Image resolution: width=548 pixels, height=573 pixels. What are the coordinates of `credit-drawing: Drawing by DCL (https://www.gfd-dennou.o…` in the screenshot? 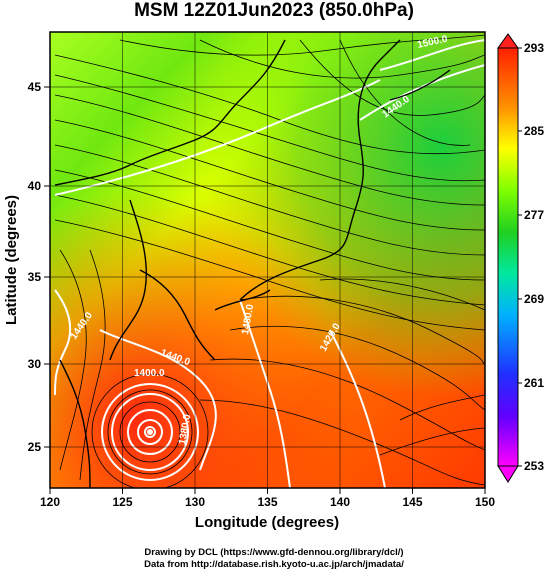 It's located at (274, 552).